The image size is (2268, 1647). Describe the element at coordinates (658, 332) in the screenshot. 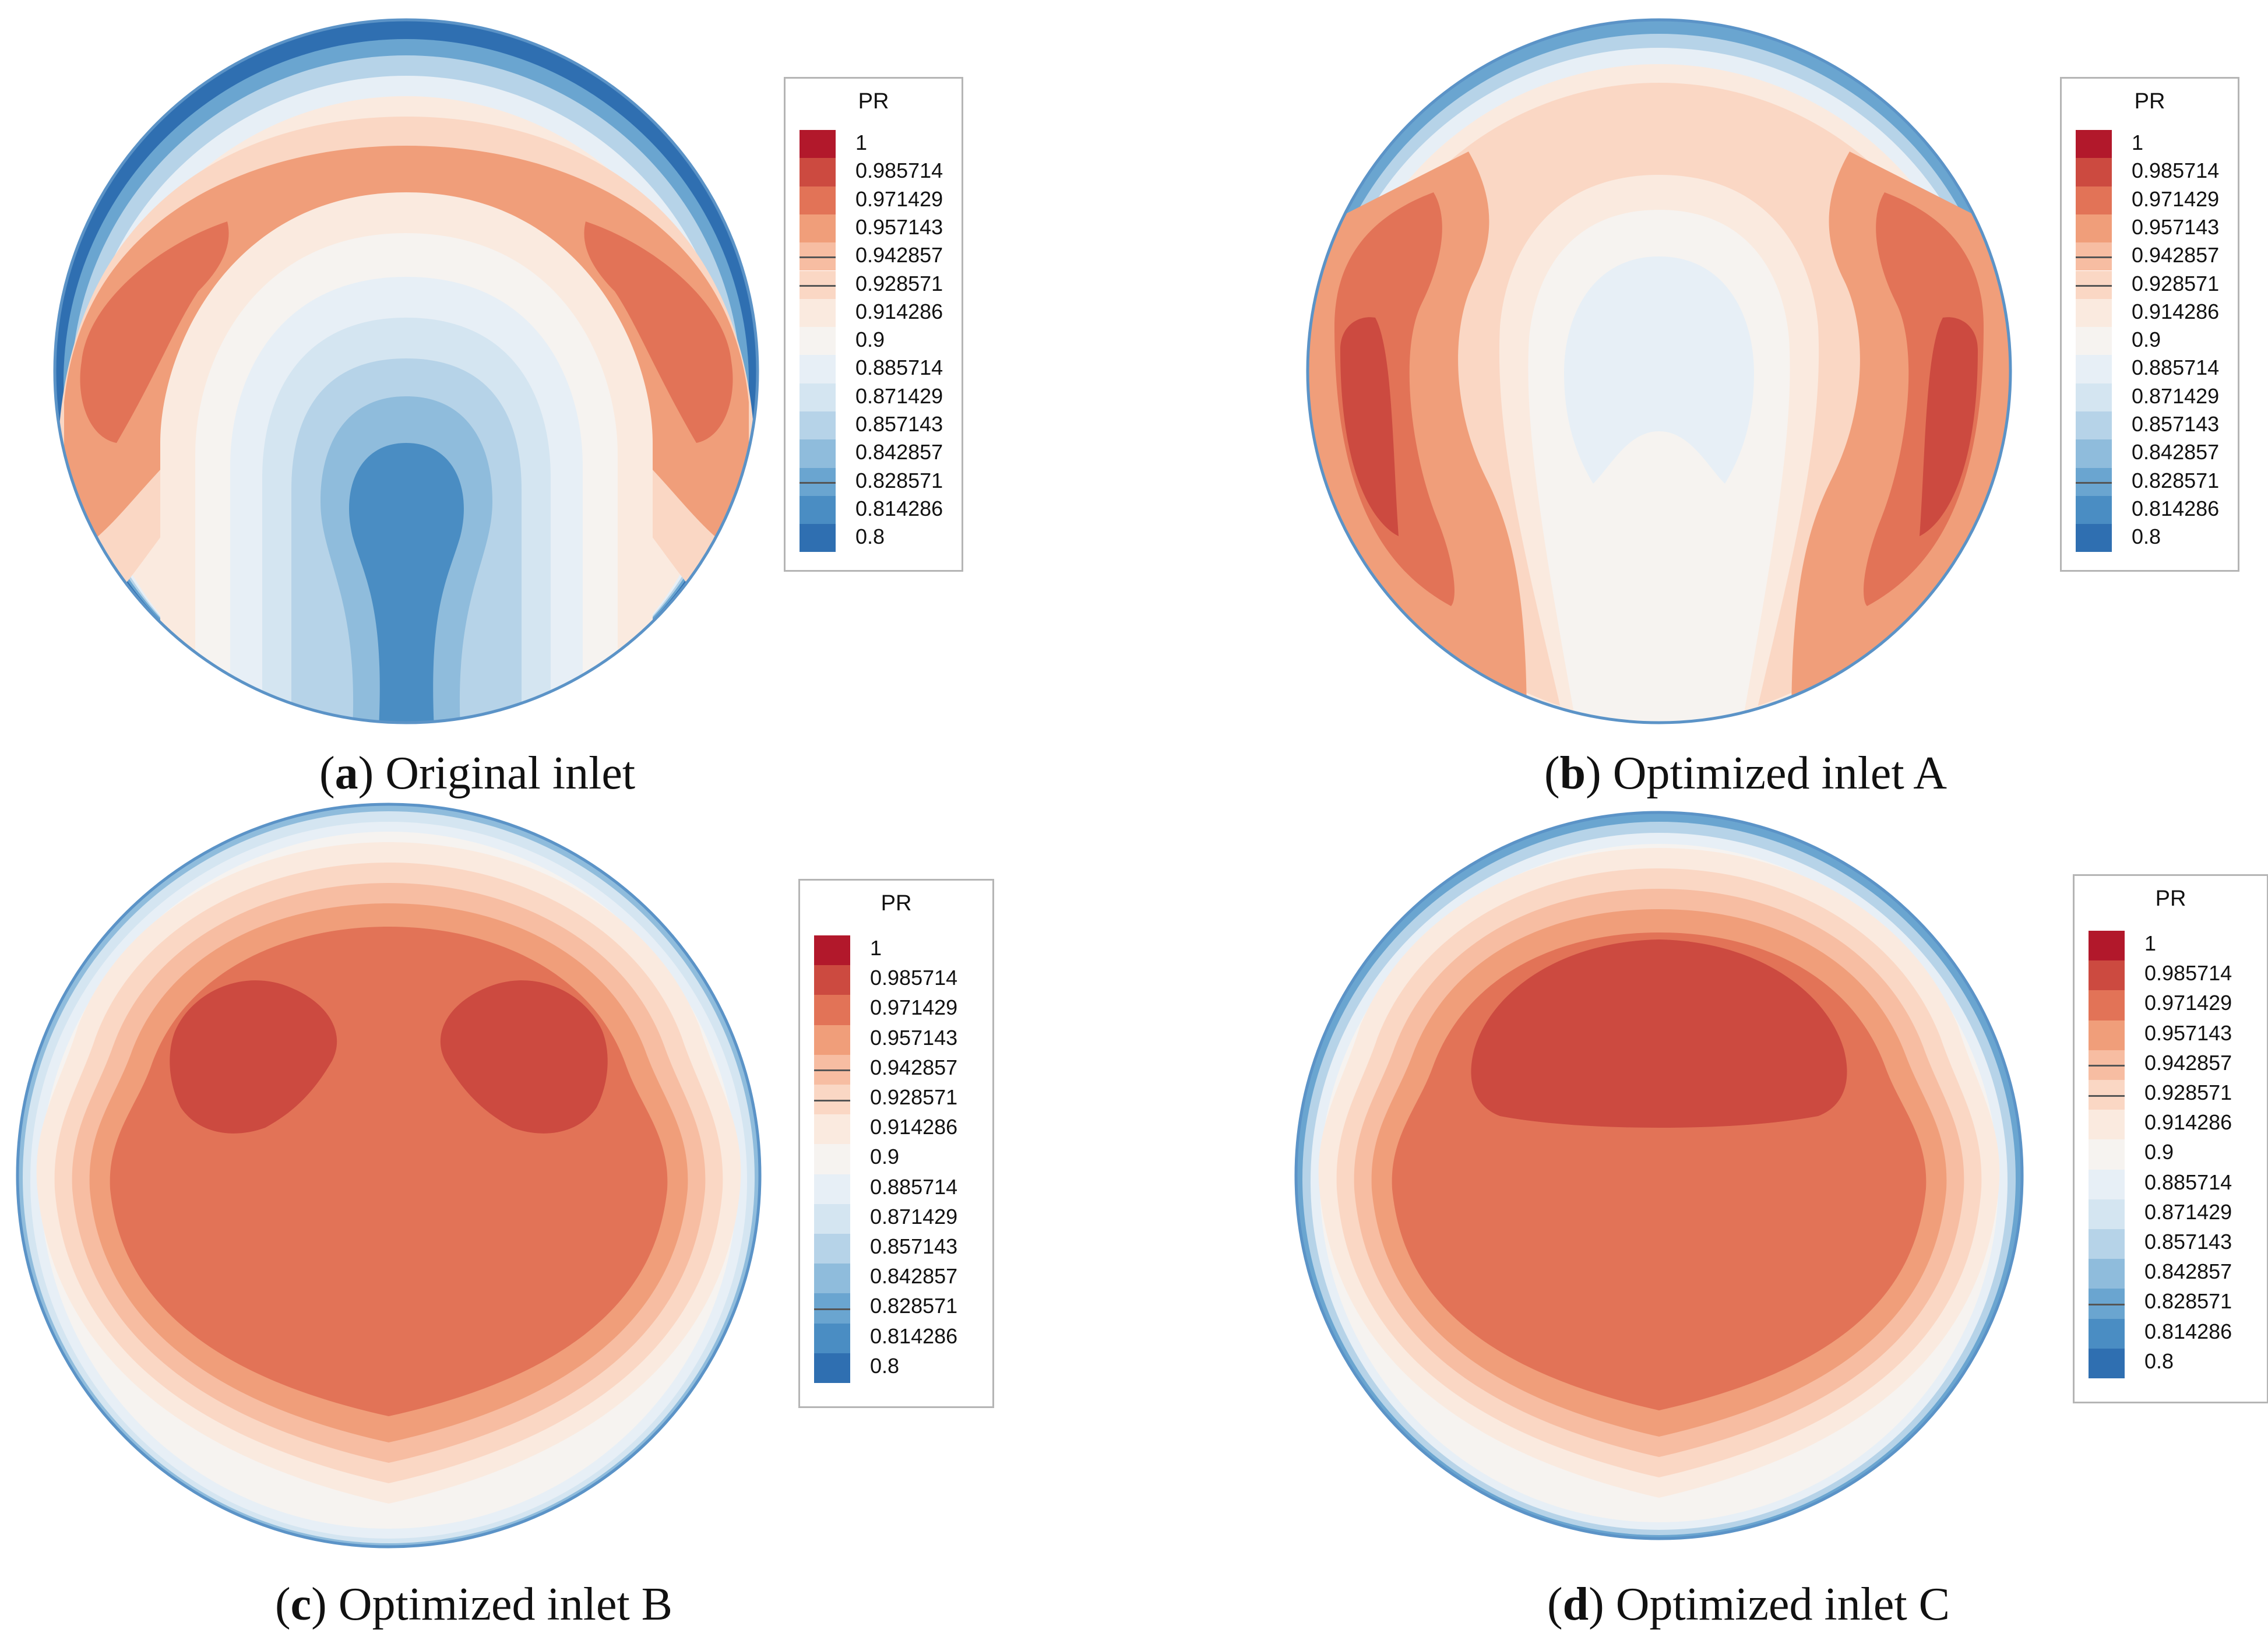

I see `contour-a-lobe-right` at that location.